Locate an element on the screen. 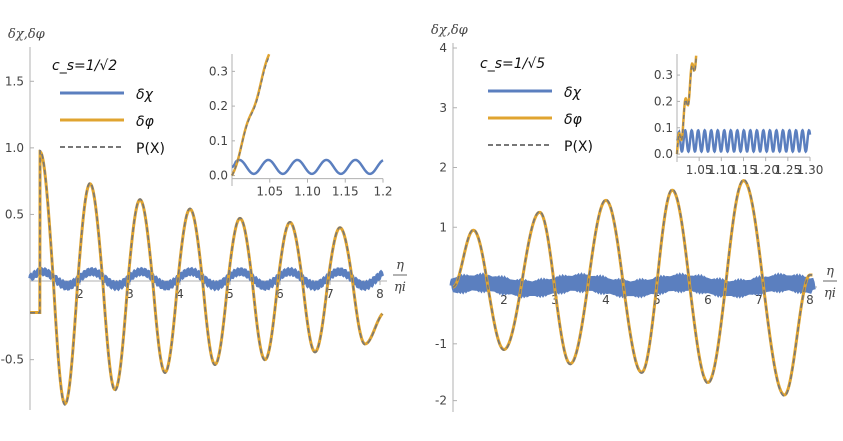  y-tick-label: -0.5 is located at coordinates (12, 360).